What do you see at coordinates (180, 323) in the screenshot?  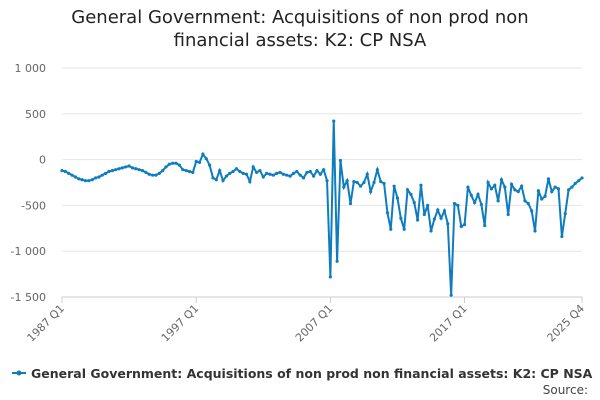 I see `x-tick-label: 1997 Q1` at bounding box center [180, 323].